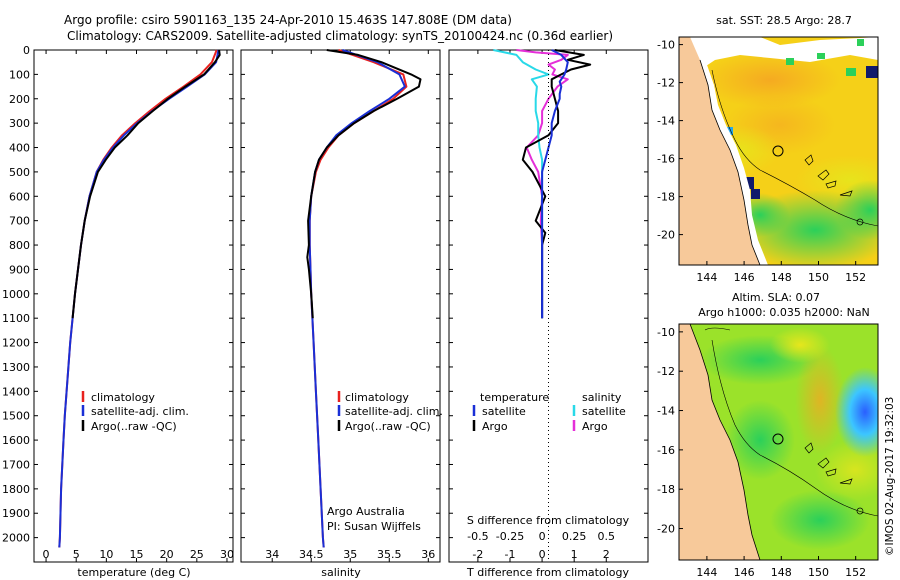  Describe the element at coordinates (311, 554) in the screenshot. I see `x-tick-label: 34.5` at that location.